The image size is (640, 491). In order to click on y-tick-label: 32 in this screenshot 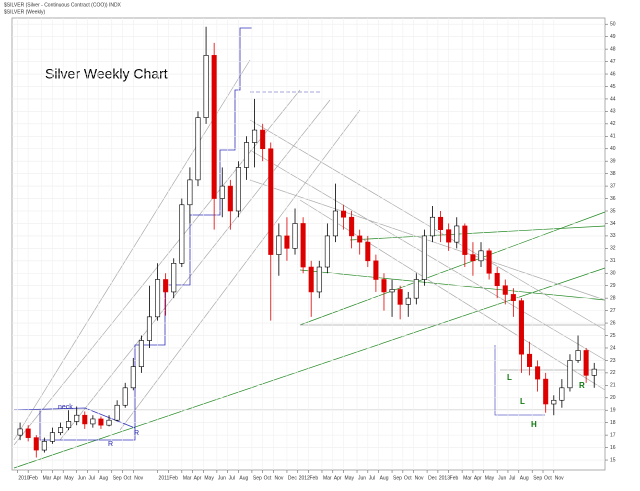, I will do `click(613, 249)`.